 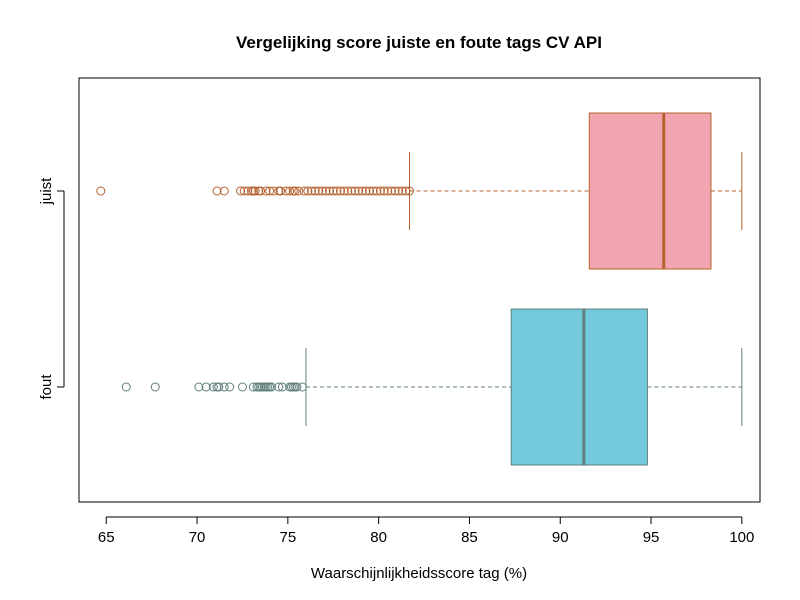 I want to click on x-tick-label: 85, so click(x=469, y=537).